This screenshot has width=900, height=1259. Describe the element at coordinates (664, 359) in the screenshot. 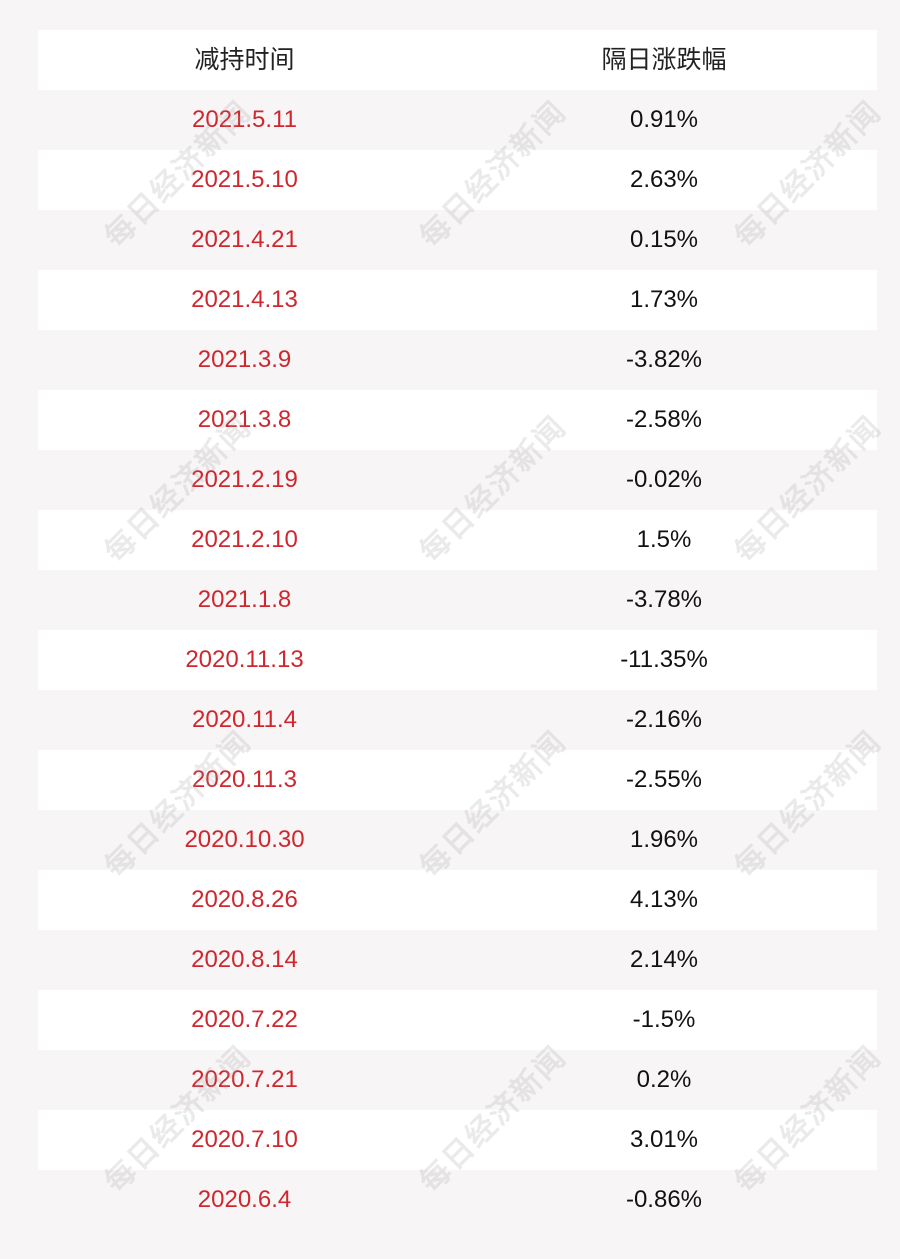

I see `change-cell: -3.82%` at that location.